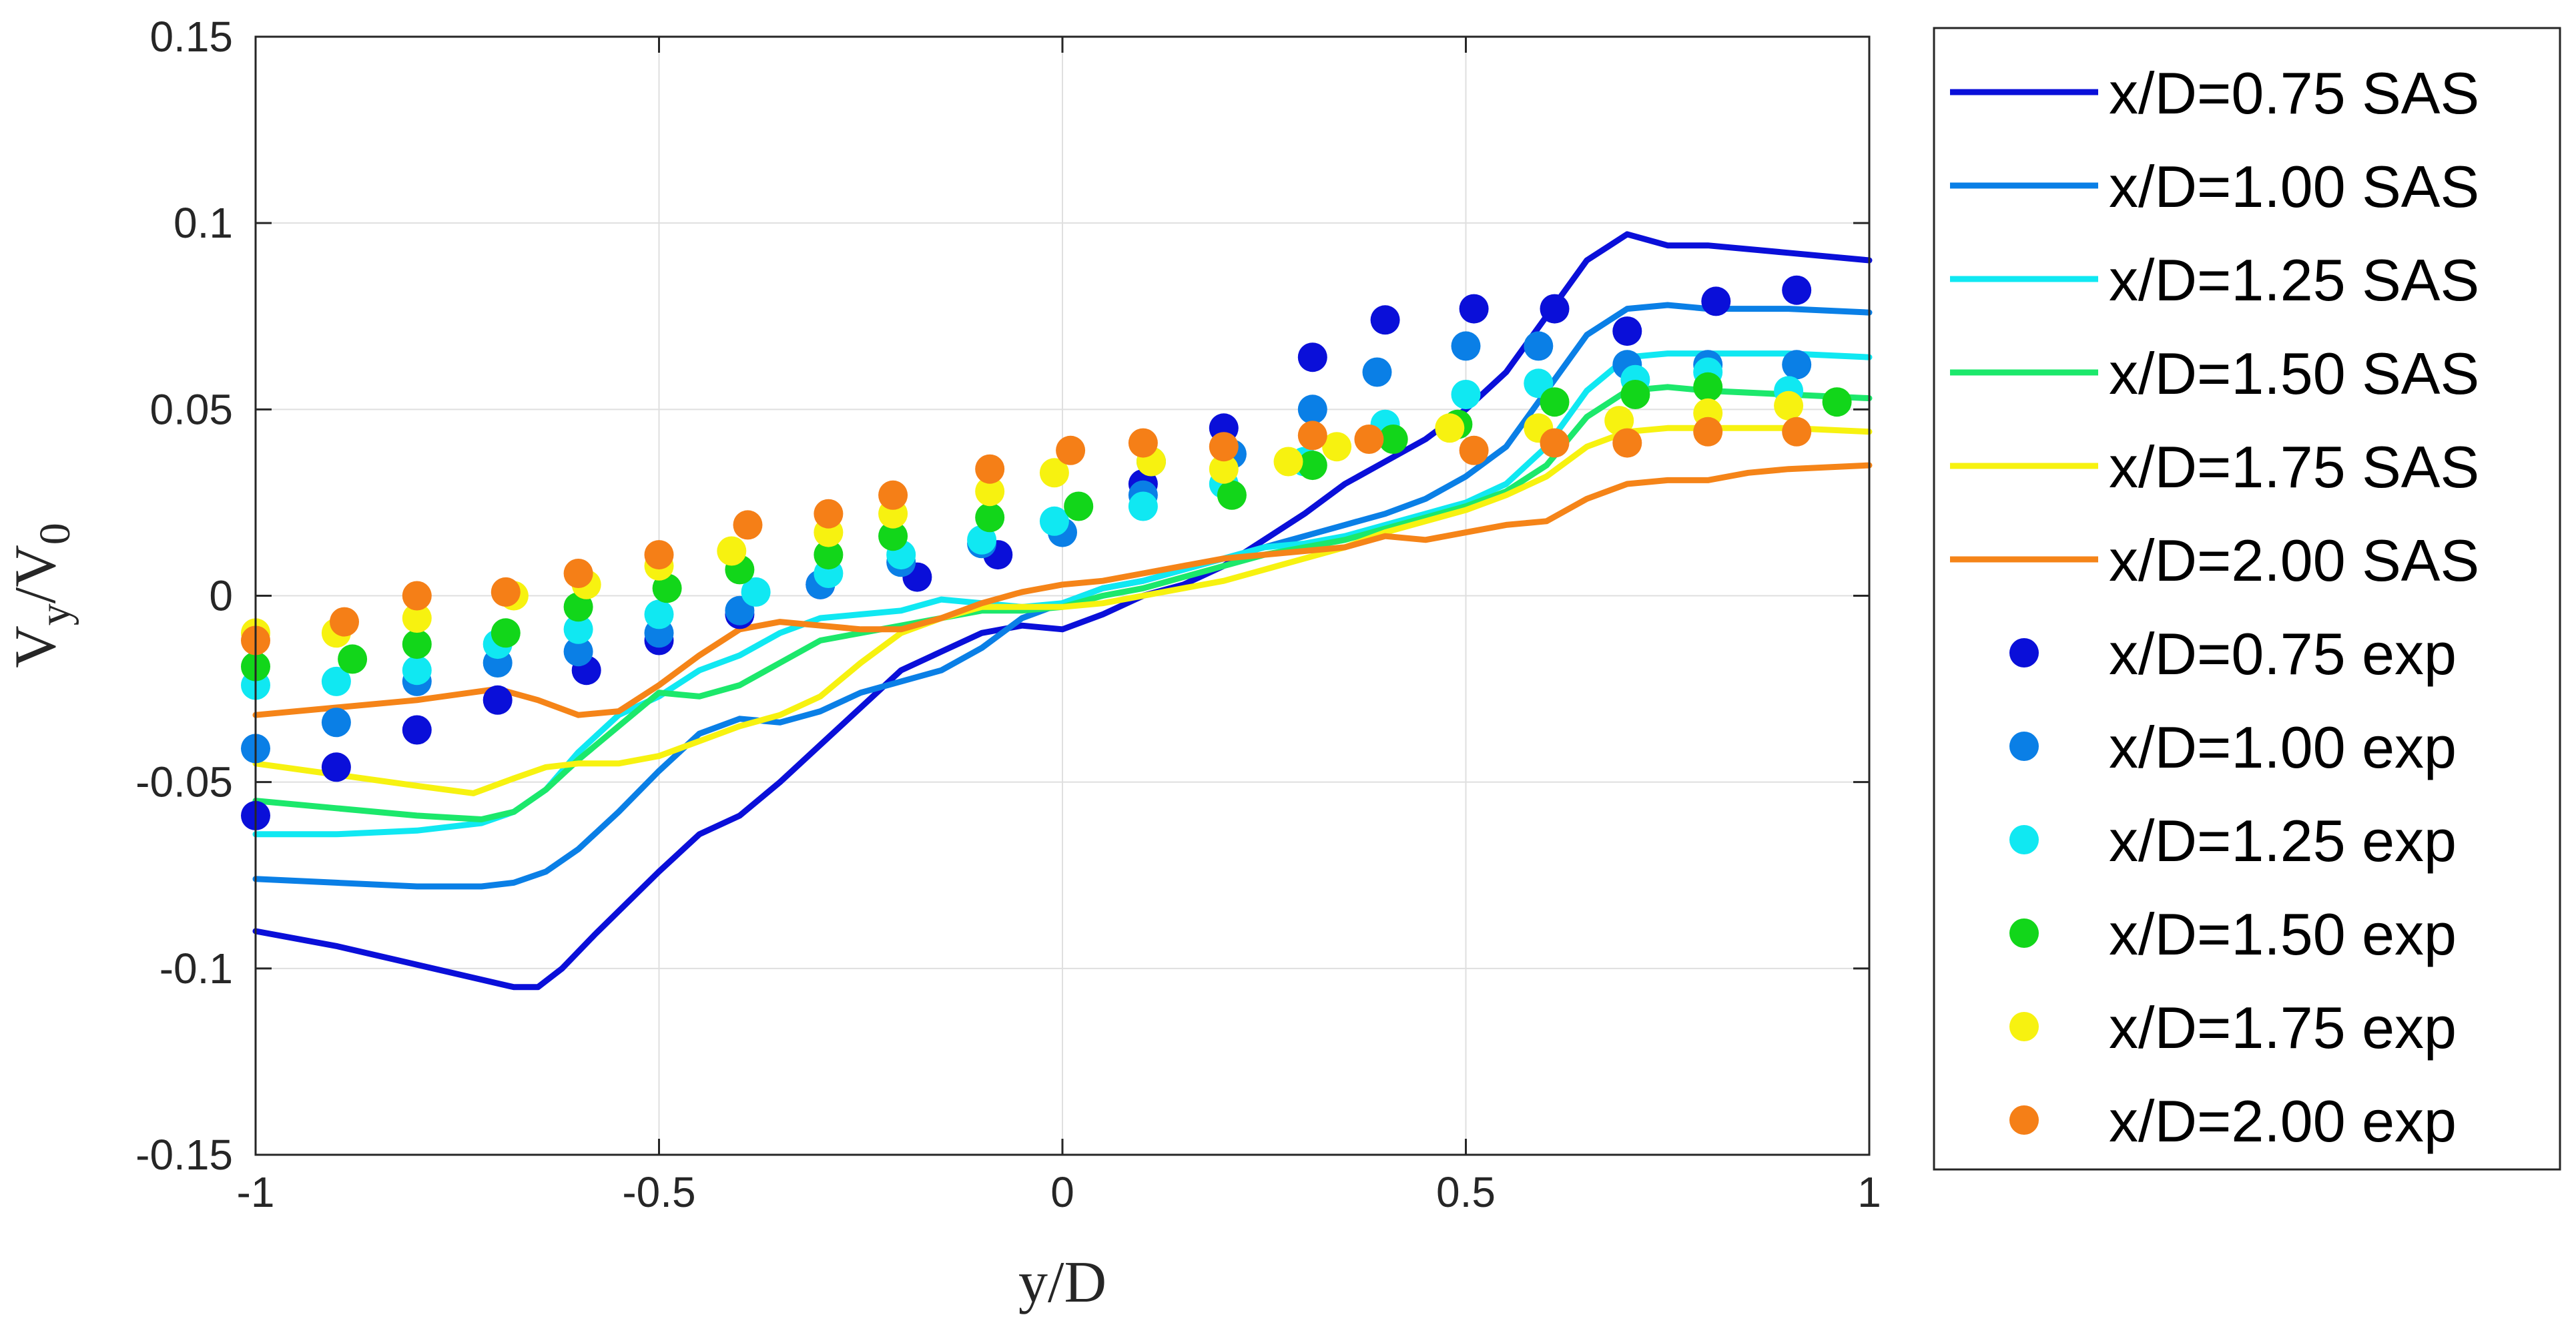 The image size is (2576, 1333). What do you see at coordinates (2294, 93) in the screenshot?
I see `legend-label: x/D=0.75 SAS` at bounding box center [2294, 93].